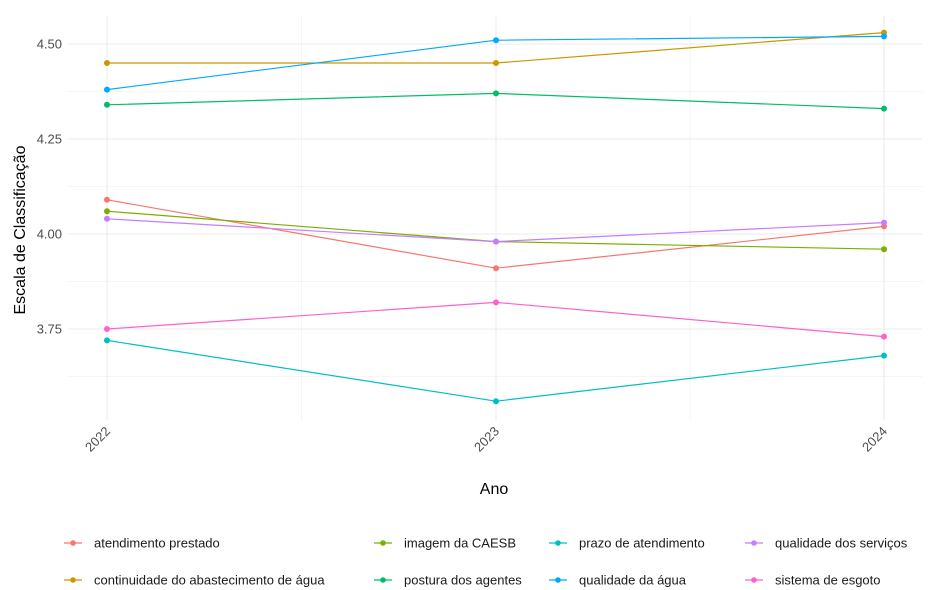 The image size is (931, 590). What do you see at coordinates (97, 439) in the screenshot?
I see `x-tick-label: 2022` at bounding box center [97, 439].